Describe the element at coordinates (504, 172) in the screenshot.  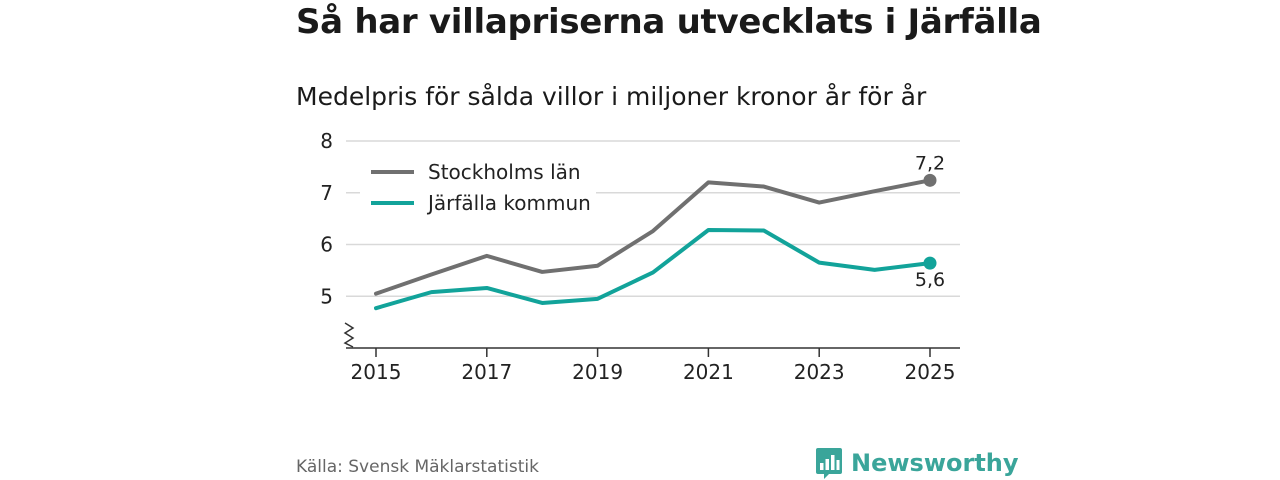
I see `legend-label-stockholm: Stockholms län` at that location.